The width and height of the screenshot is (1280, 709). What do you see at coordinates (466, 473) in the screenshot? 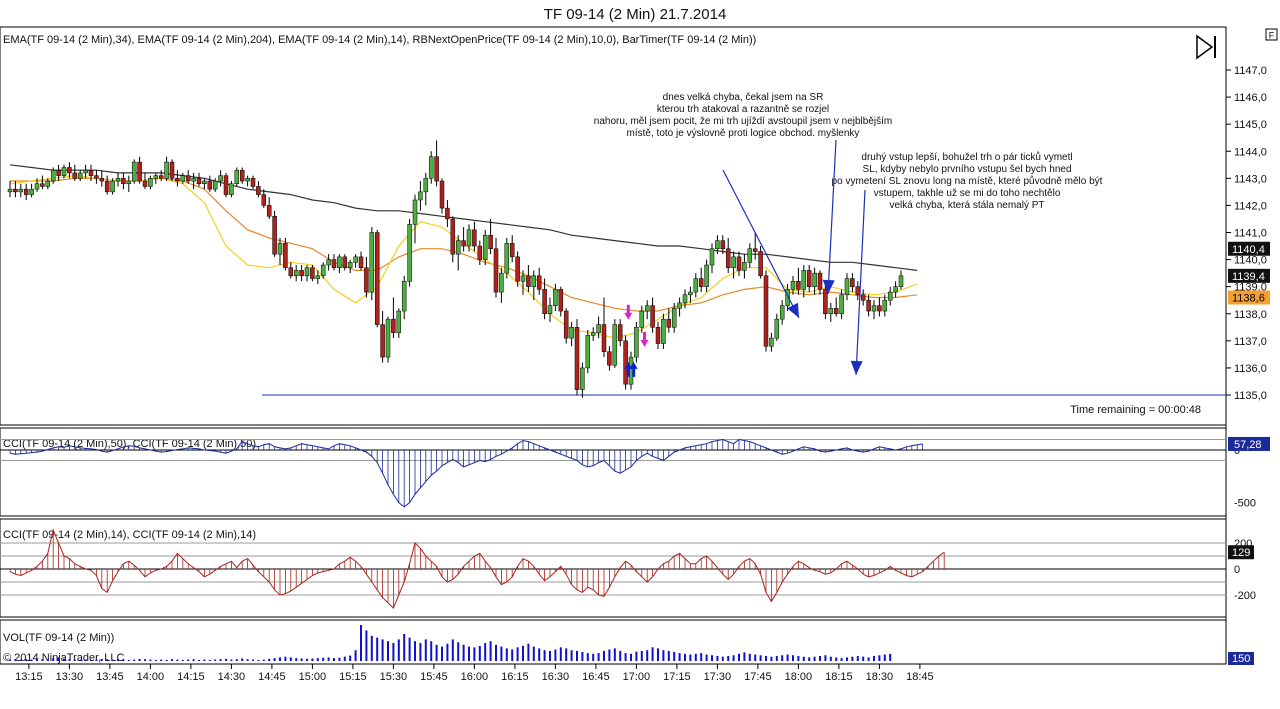
I see `cci50-line` at bounding box center [466, 473].